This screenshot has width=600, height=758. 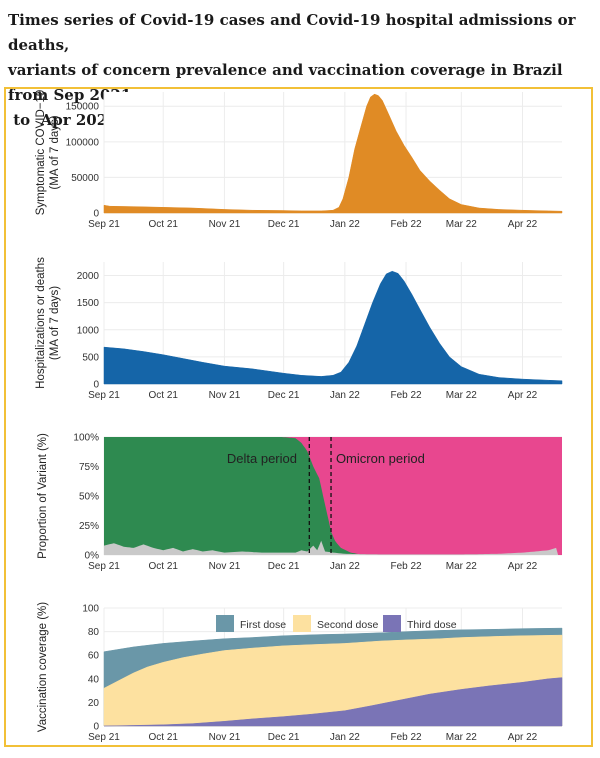 What do you see at coordinates (41, 153) in the screenshot?
I see `y-axis-title-line-1: Symptomatic COVID−19` at bounding box center [41, 153].